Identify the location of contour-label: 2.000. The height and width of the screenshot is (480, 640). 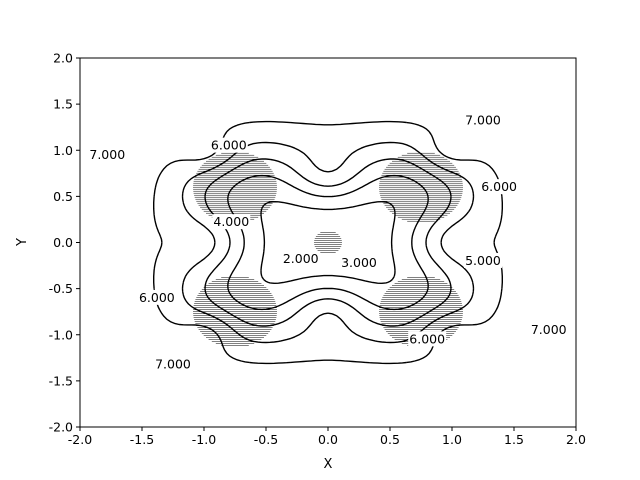
(301, 258).